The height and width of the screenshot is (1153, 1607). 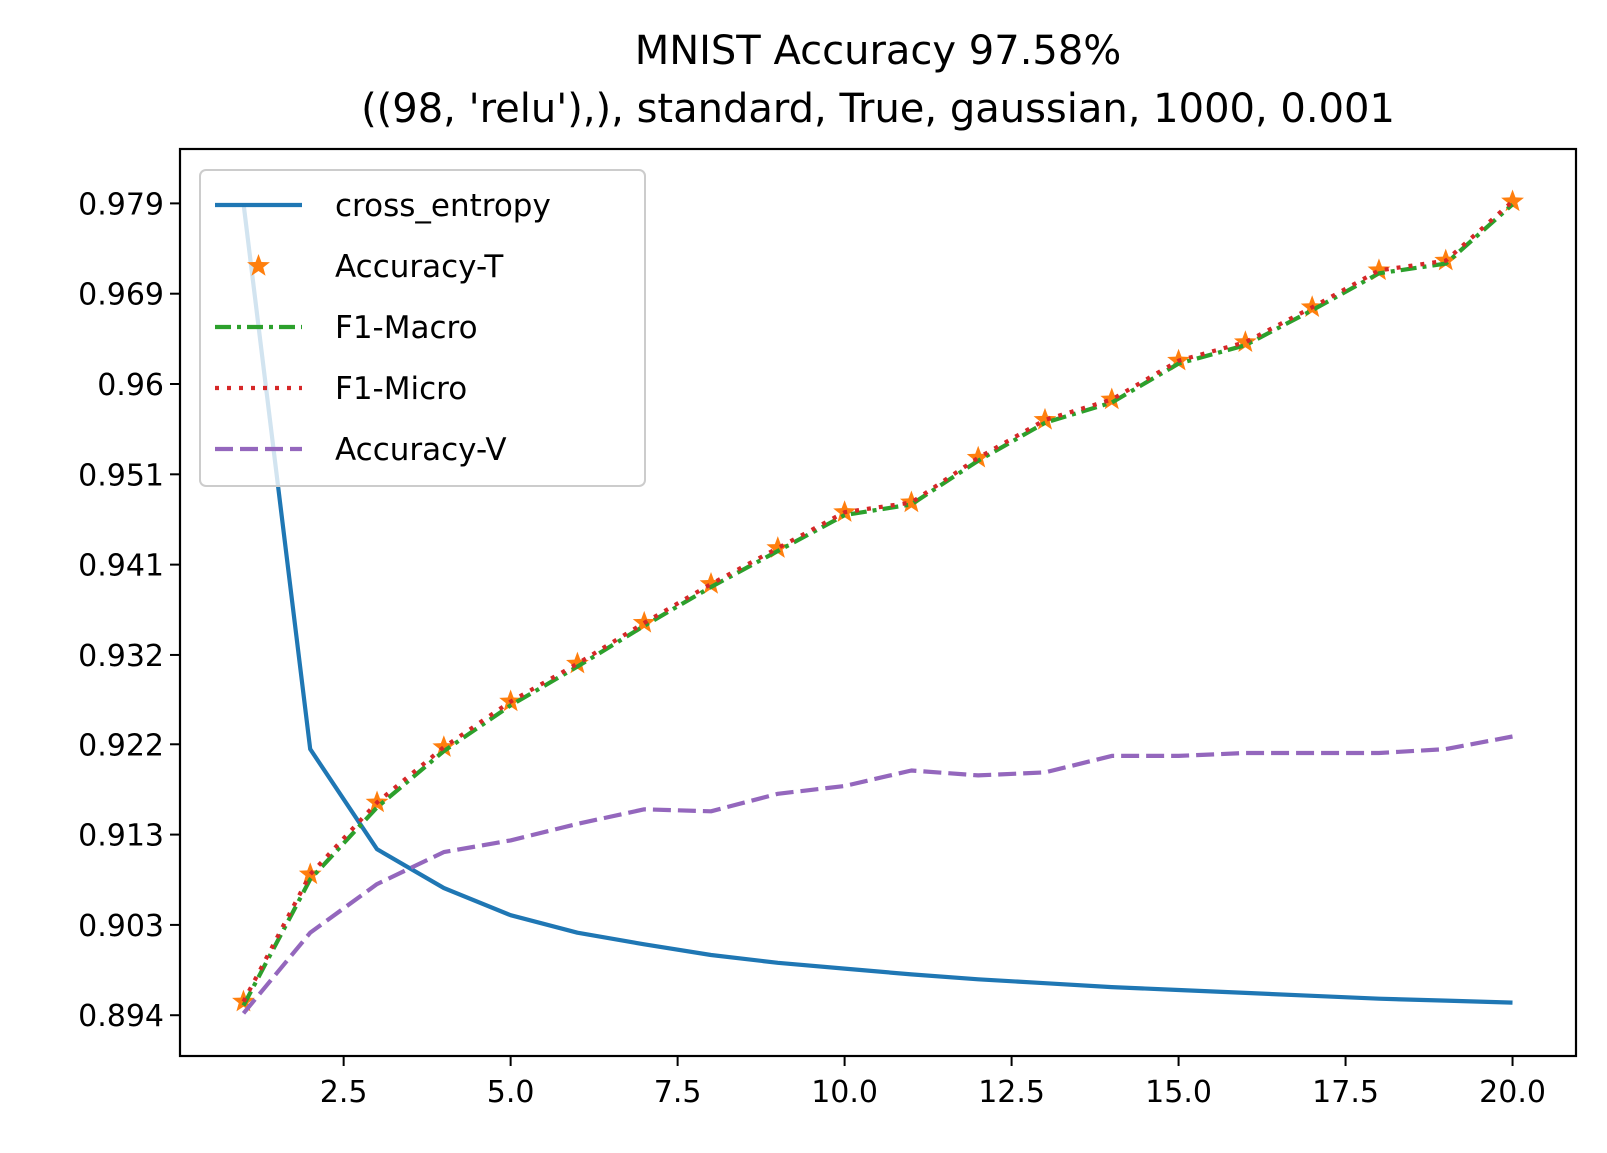 What do you see at coordinates (258, 265) in the screenshot?
I see `legend-swatch` at bounding box center [258, 265].